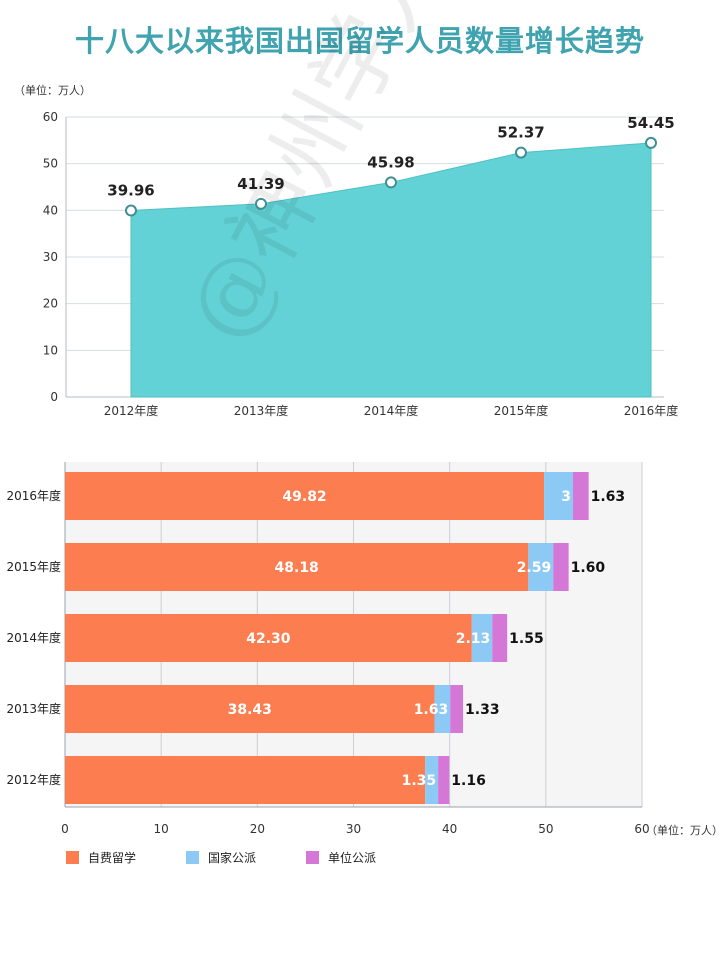 The width and height of the screenshot is (720, 954). What do you see at coordinates (257, 829) in the screenshot?
I see `bar-xtick-label: 20` at bounding box center [257, 829].